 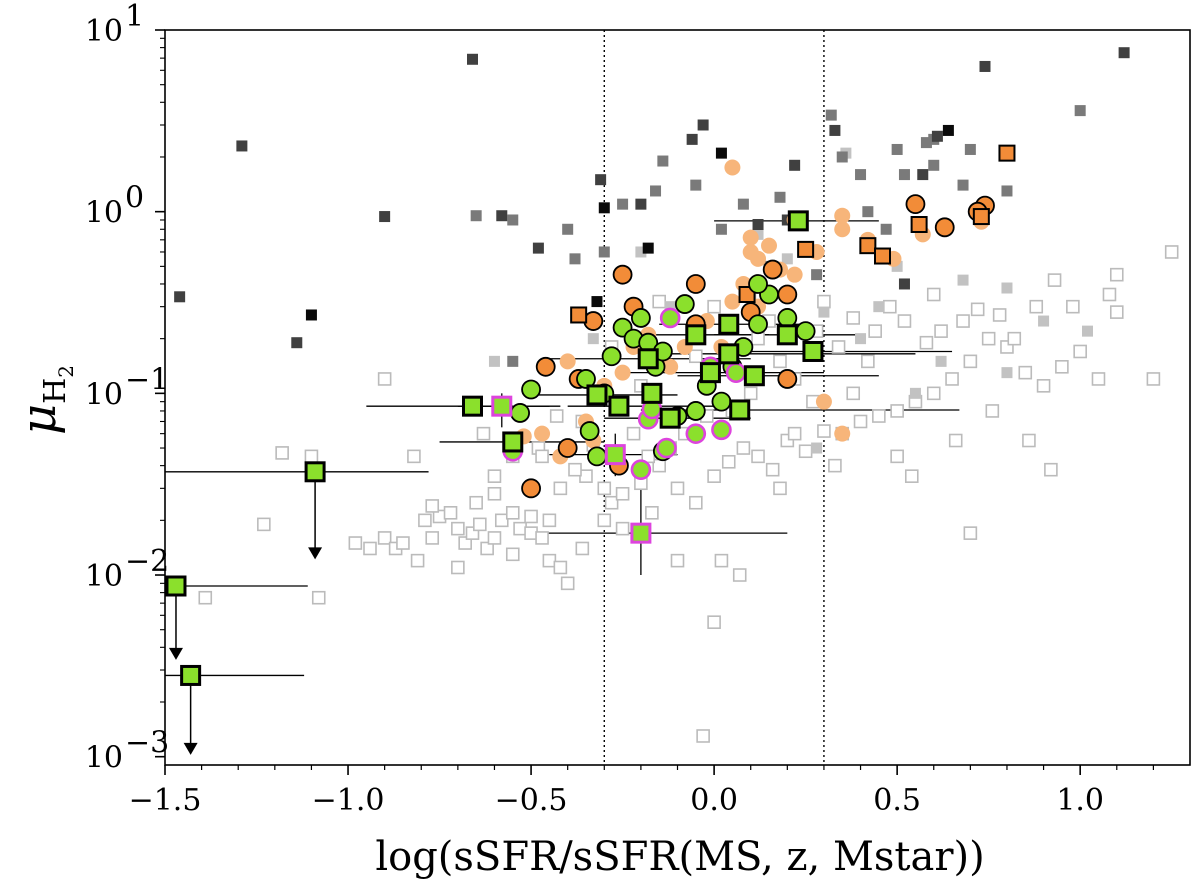 What do you see at coordinates (147, 379) in the screenshot?
I see `y-tick-exponent-2: −1` at bounding box center [147, 379].